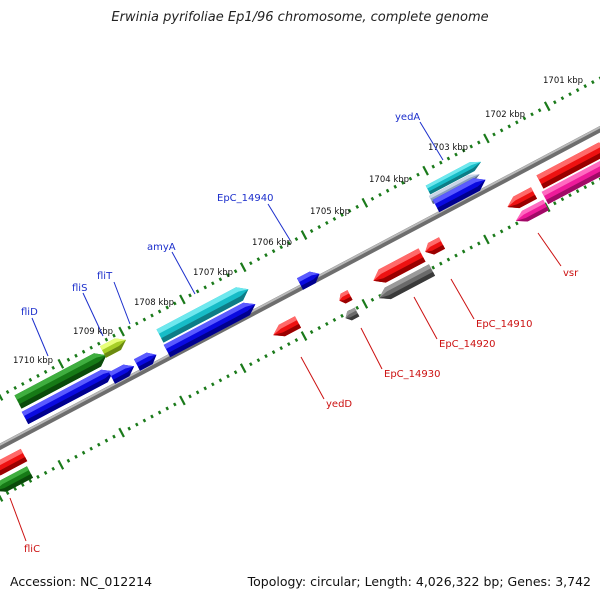 This screenshot has height=600, width=600. What do you see at coordinates (339, 404) in the screenshot?
I see `gene-label-yedD: yedD` at bounding box center [339, 404].